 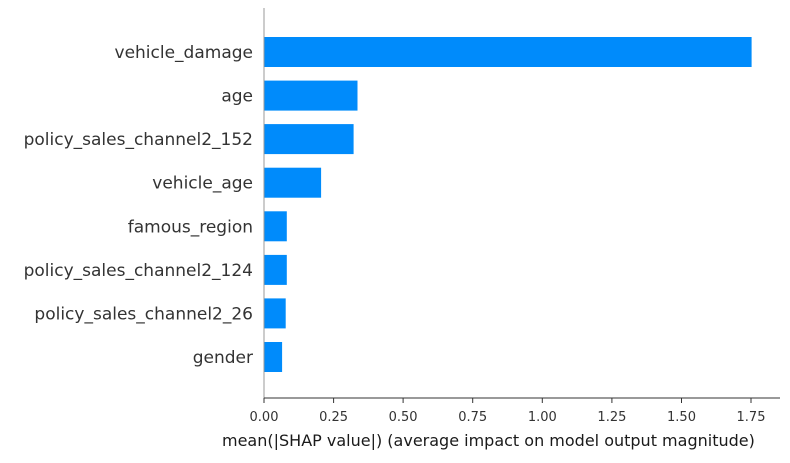 I want to click on x-tick-label: 0.00, so click(x=264, y=417).